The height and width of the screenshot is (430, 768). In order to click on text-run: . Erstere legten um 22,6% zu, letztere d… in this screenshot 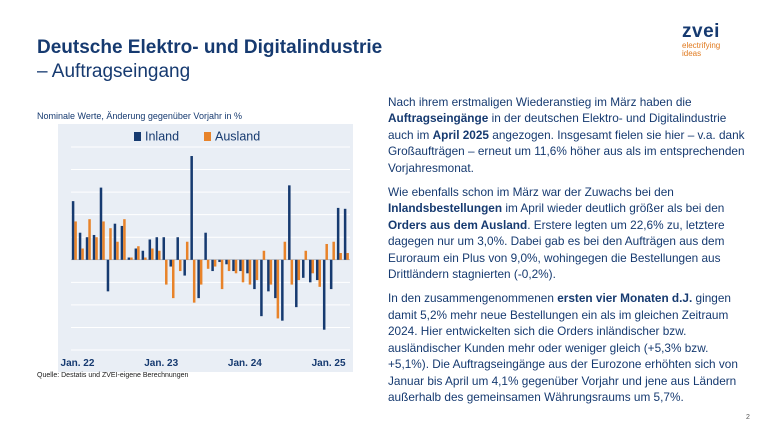, I will do `click(556, 249)`.